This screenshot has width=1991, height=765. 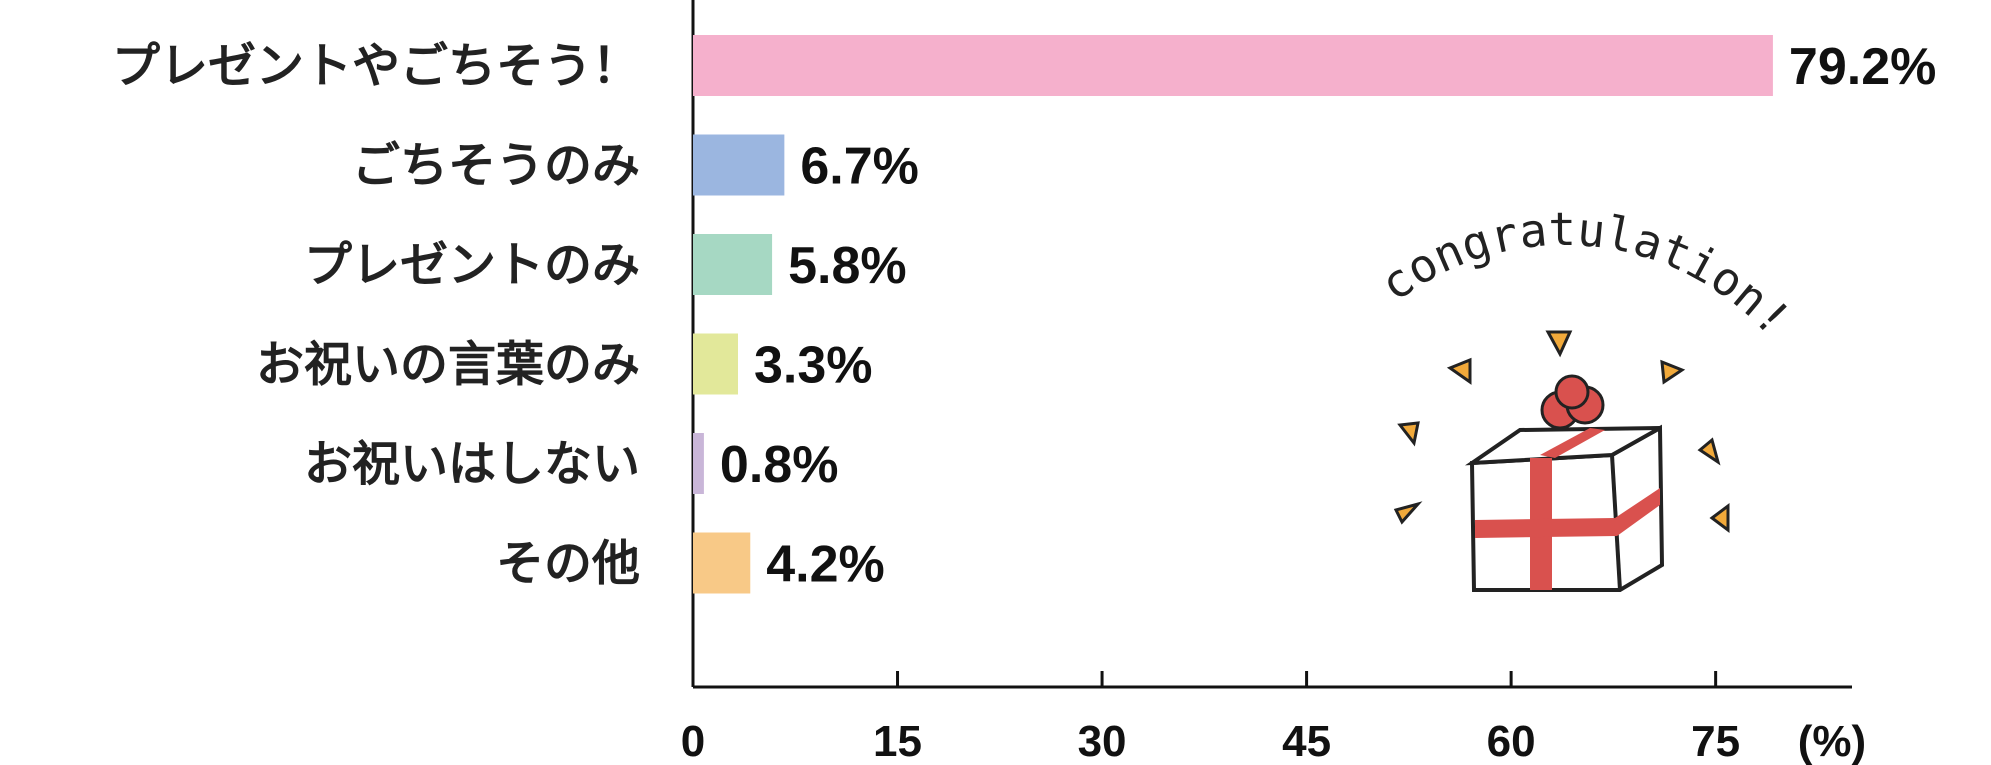 What do you see at coordinates (1102, 741) in the screenshot?
I see `x-tick-label: 30` at bounding box center [1102, 741].